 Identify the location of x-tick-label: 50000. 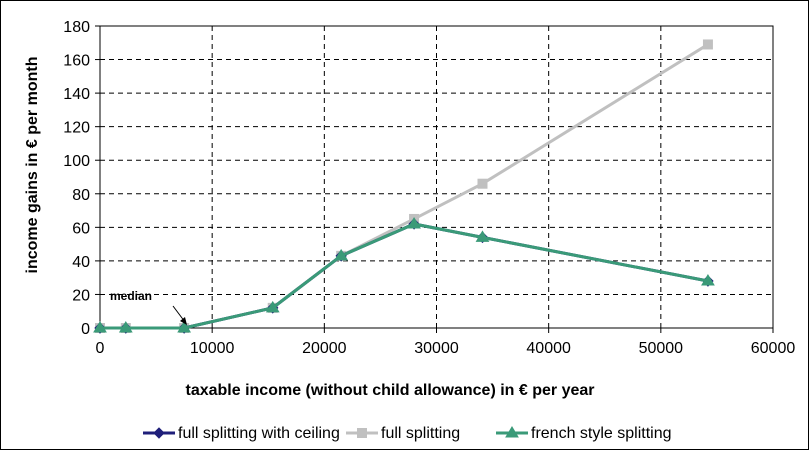
(661, 348).